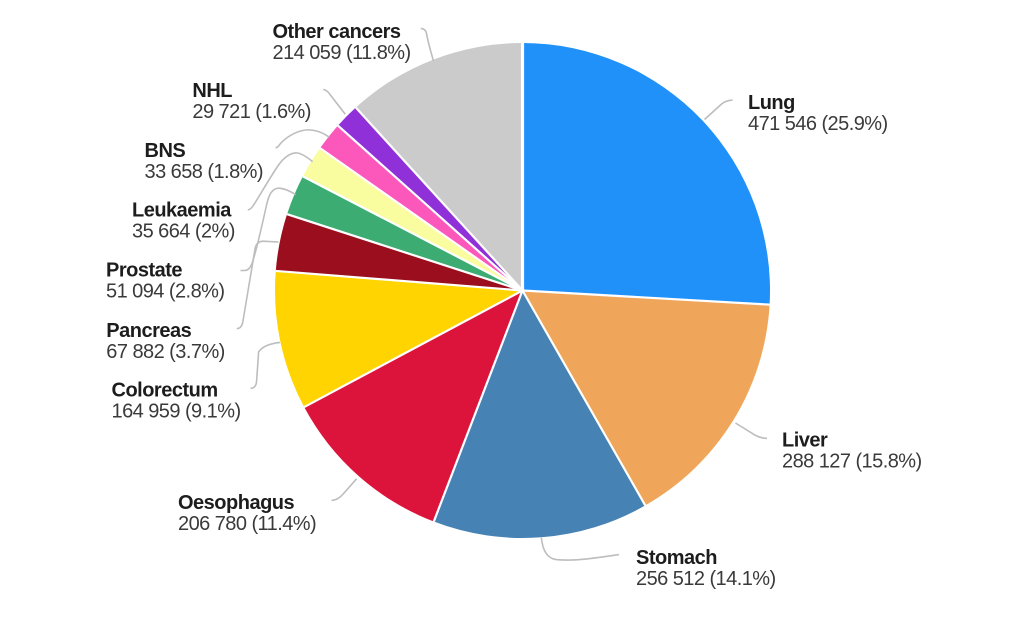 The width and height of the screenshot is (1036, 626). What do you see at coordinates (165, 151) in the screenshot?
I see `svg-text: BNS` at bounding box center [165, 151].